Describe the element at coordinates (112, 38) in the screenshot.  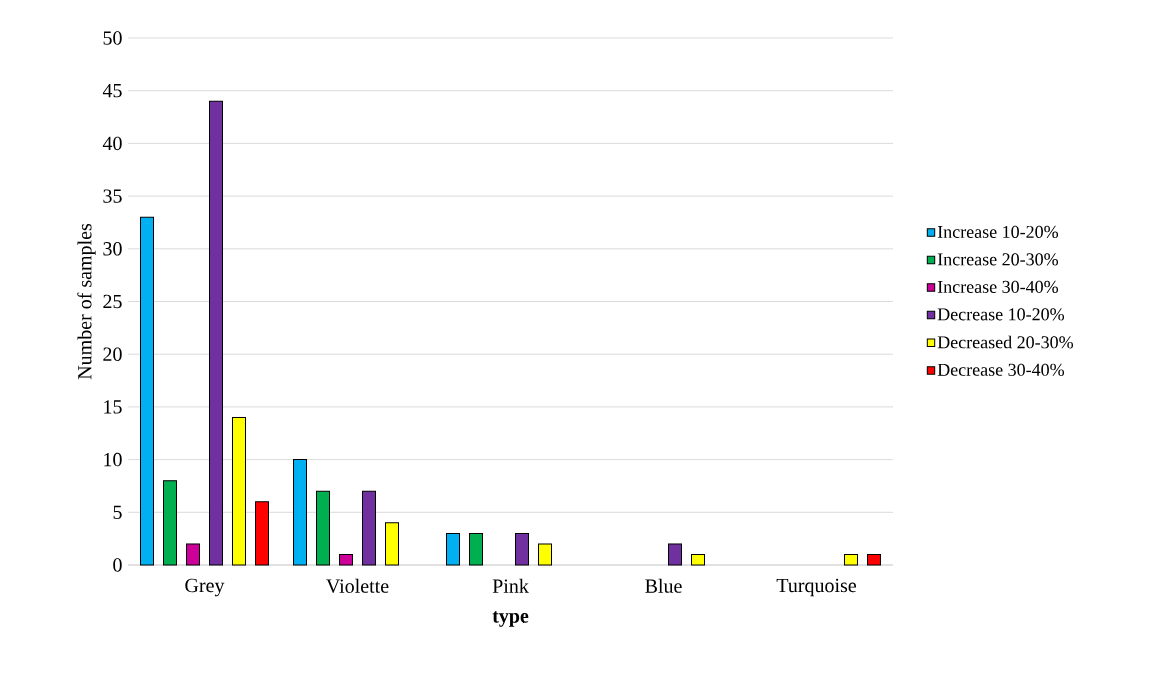
I see `y-tick-label: 50` at that location.